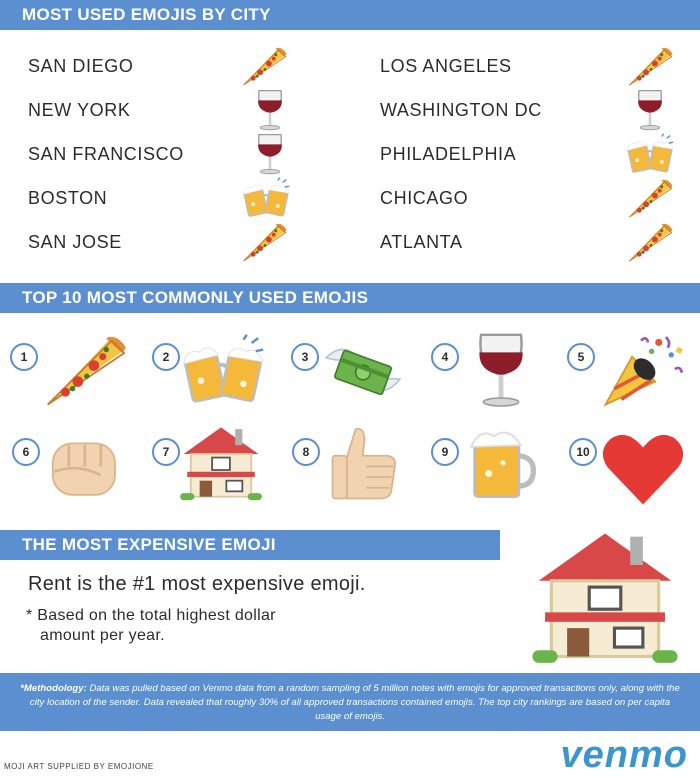 This screenshot has width=700, height=778. I want to click on expensive-note-line2: amount per year., so click(102, 635).